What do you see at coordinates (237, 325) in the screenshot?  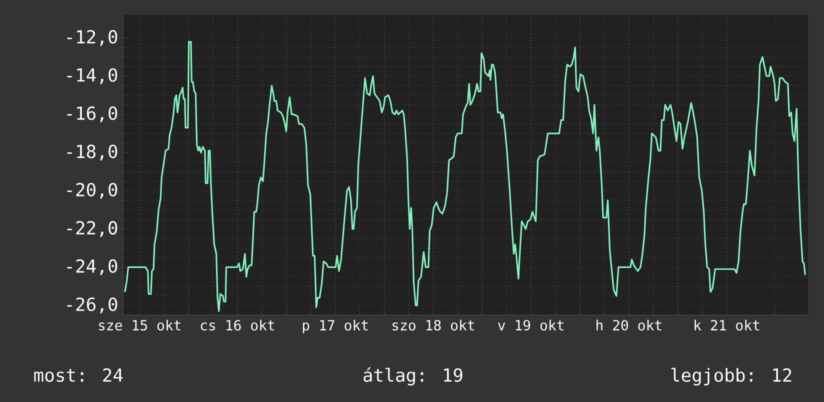 I see `x-tick-label: cs 16 okt` at bounding box center [237, 325].